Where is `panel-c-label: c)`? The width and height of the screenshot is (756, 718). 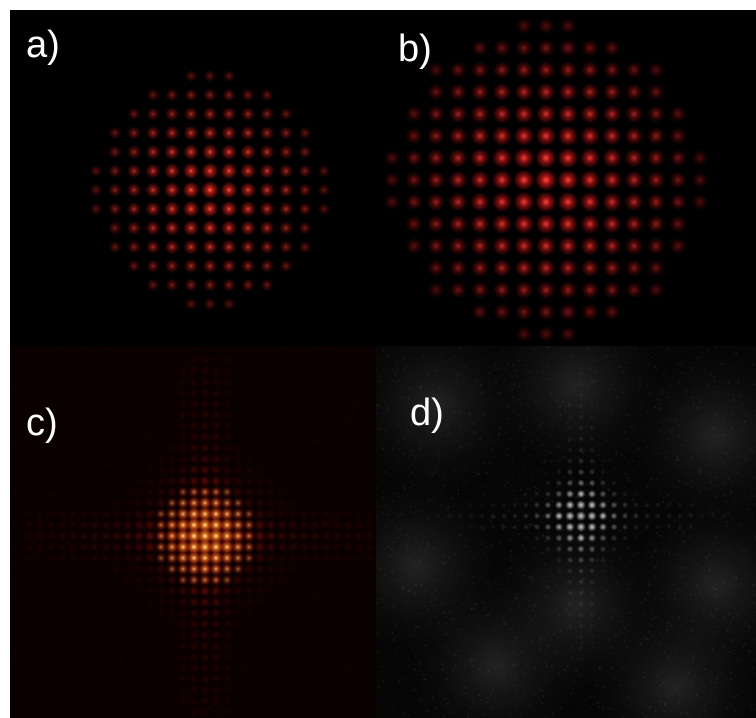
panel-c-label: c) is located at coordinates (42, 423).